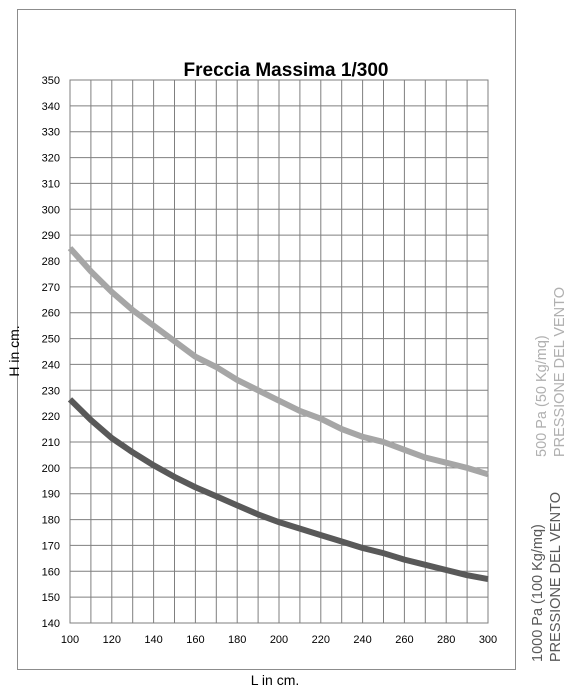 Image resolution: width=569 pixels, height=693 pixels. What do you see at coordinates (51, 469) in the screenshot?
I see `y-tick-label: 200` at bounding box center [51, 469].